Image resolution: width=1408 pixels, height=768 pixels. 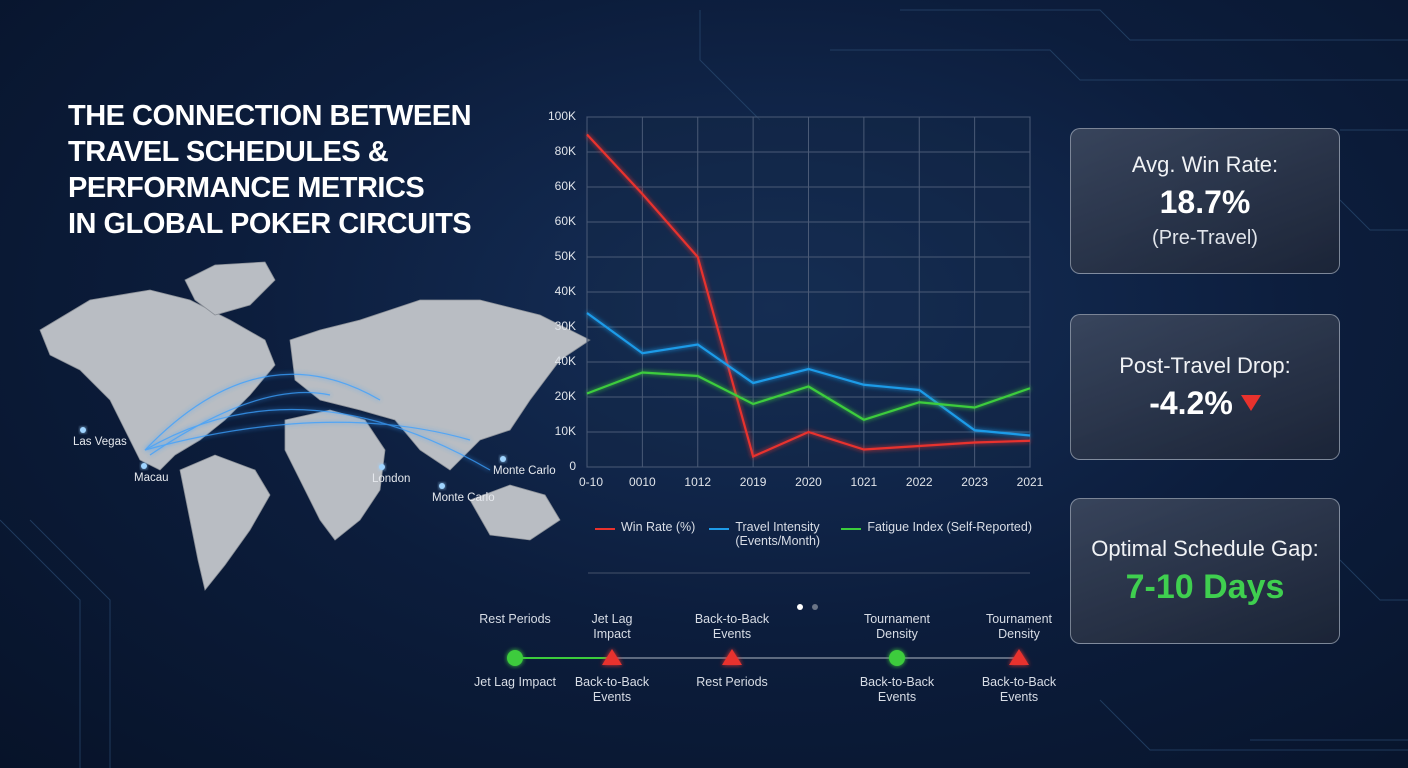 I want to click on down-indicator, so click(x=1250, y=403).